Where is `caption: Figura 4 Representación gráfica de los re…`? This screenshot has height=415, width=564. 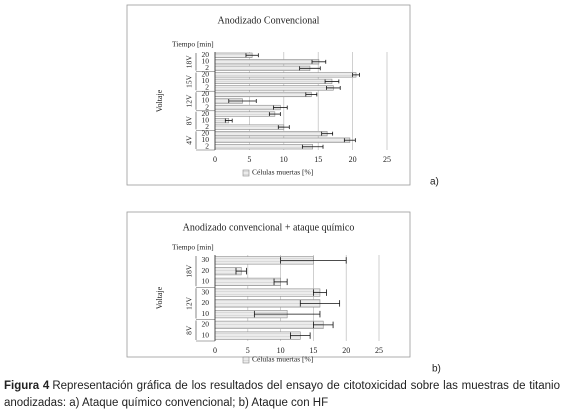
caption: Figura 4 Representación gráfica de los re… is located at coordinates (282, 395).